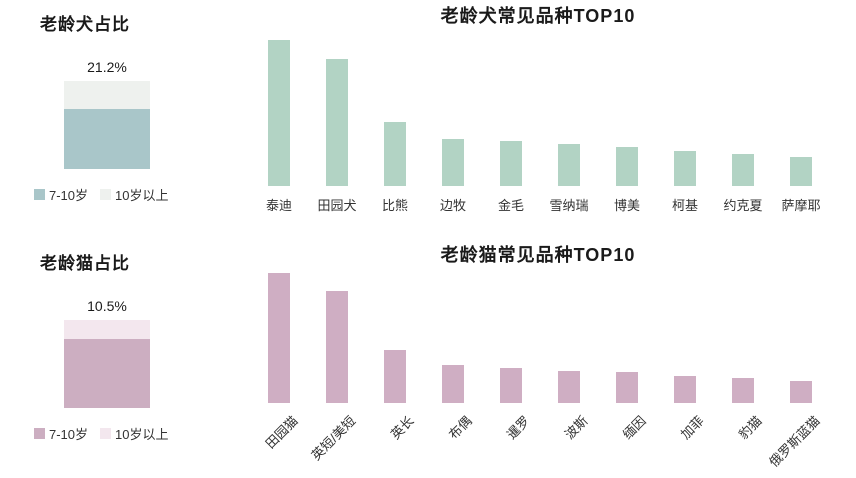  Describe the element at coordinates (511, 163) in the screenshot. I see `bar-金毛` at that location.